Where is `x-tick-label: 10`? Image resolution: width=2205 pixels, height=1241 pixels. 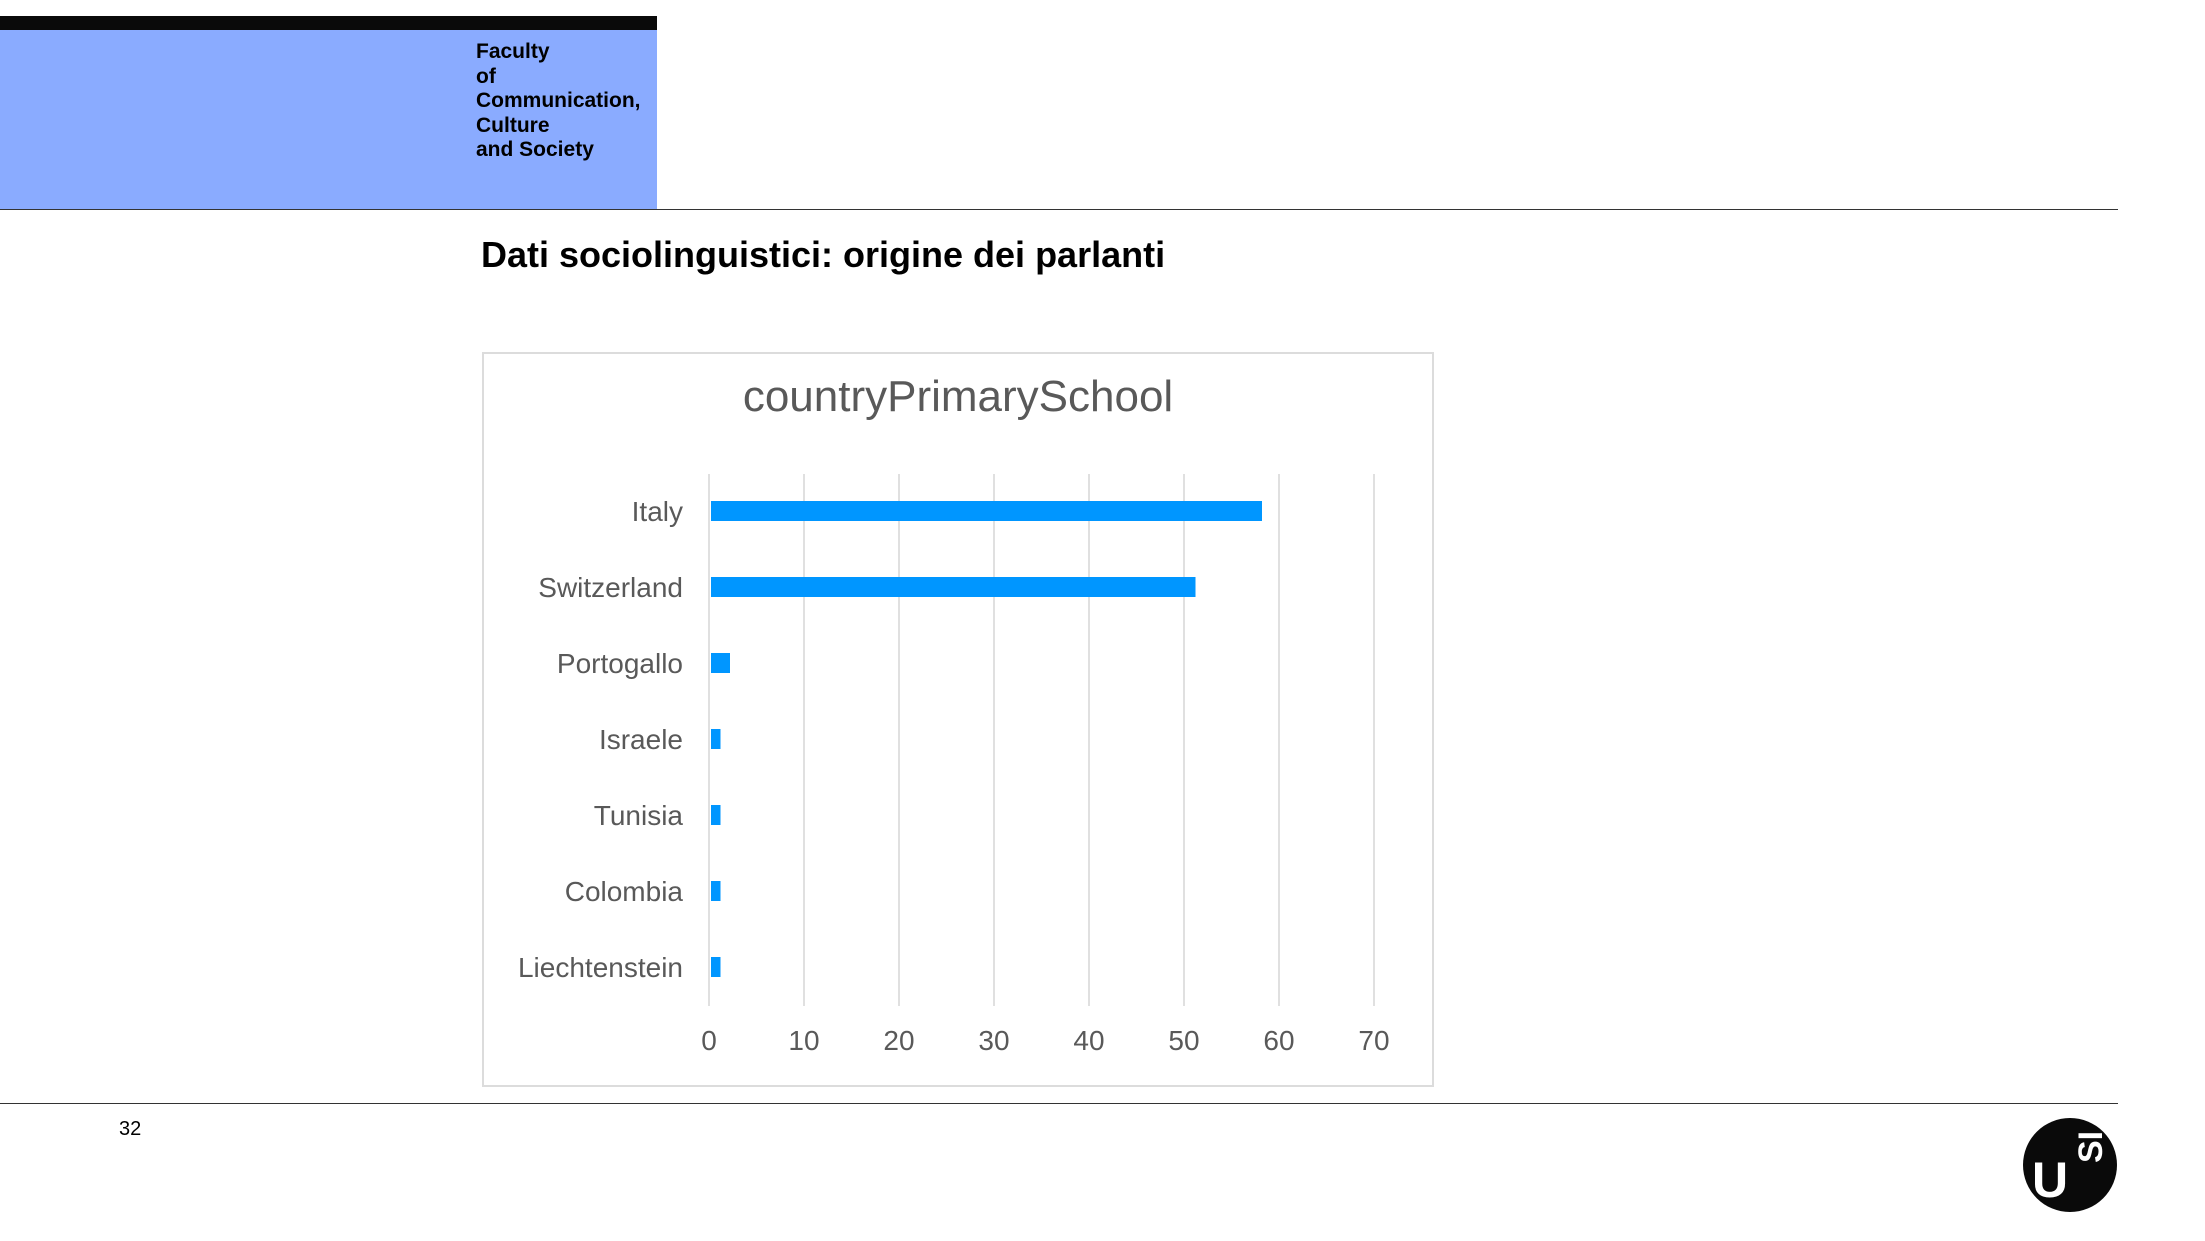 x-tick-label: 10 is located at coordinates (803, 1040).